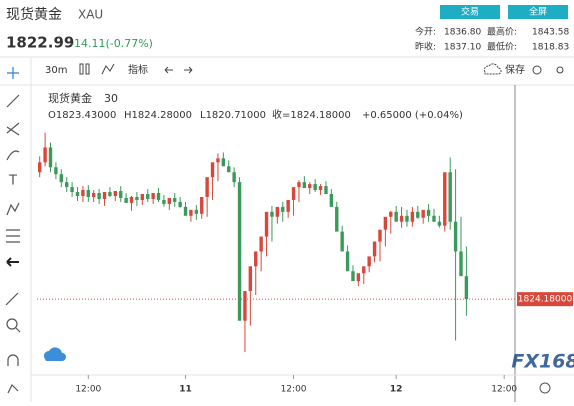 The height and width of the screenshot is (406, 574). Describe the element at coordinates (515, 69) in the screenshot. I see `save: 保存` at that location.